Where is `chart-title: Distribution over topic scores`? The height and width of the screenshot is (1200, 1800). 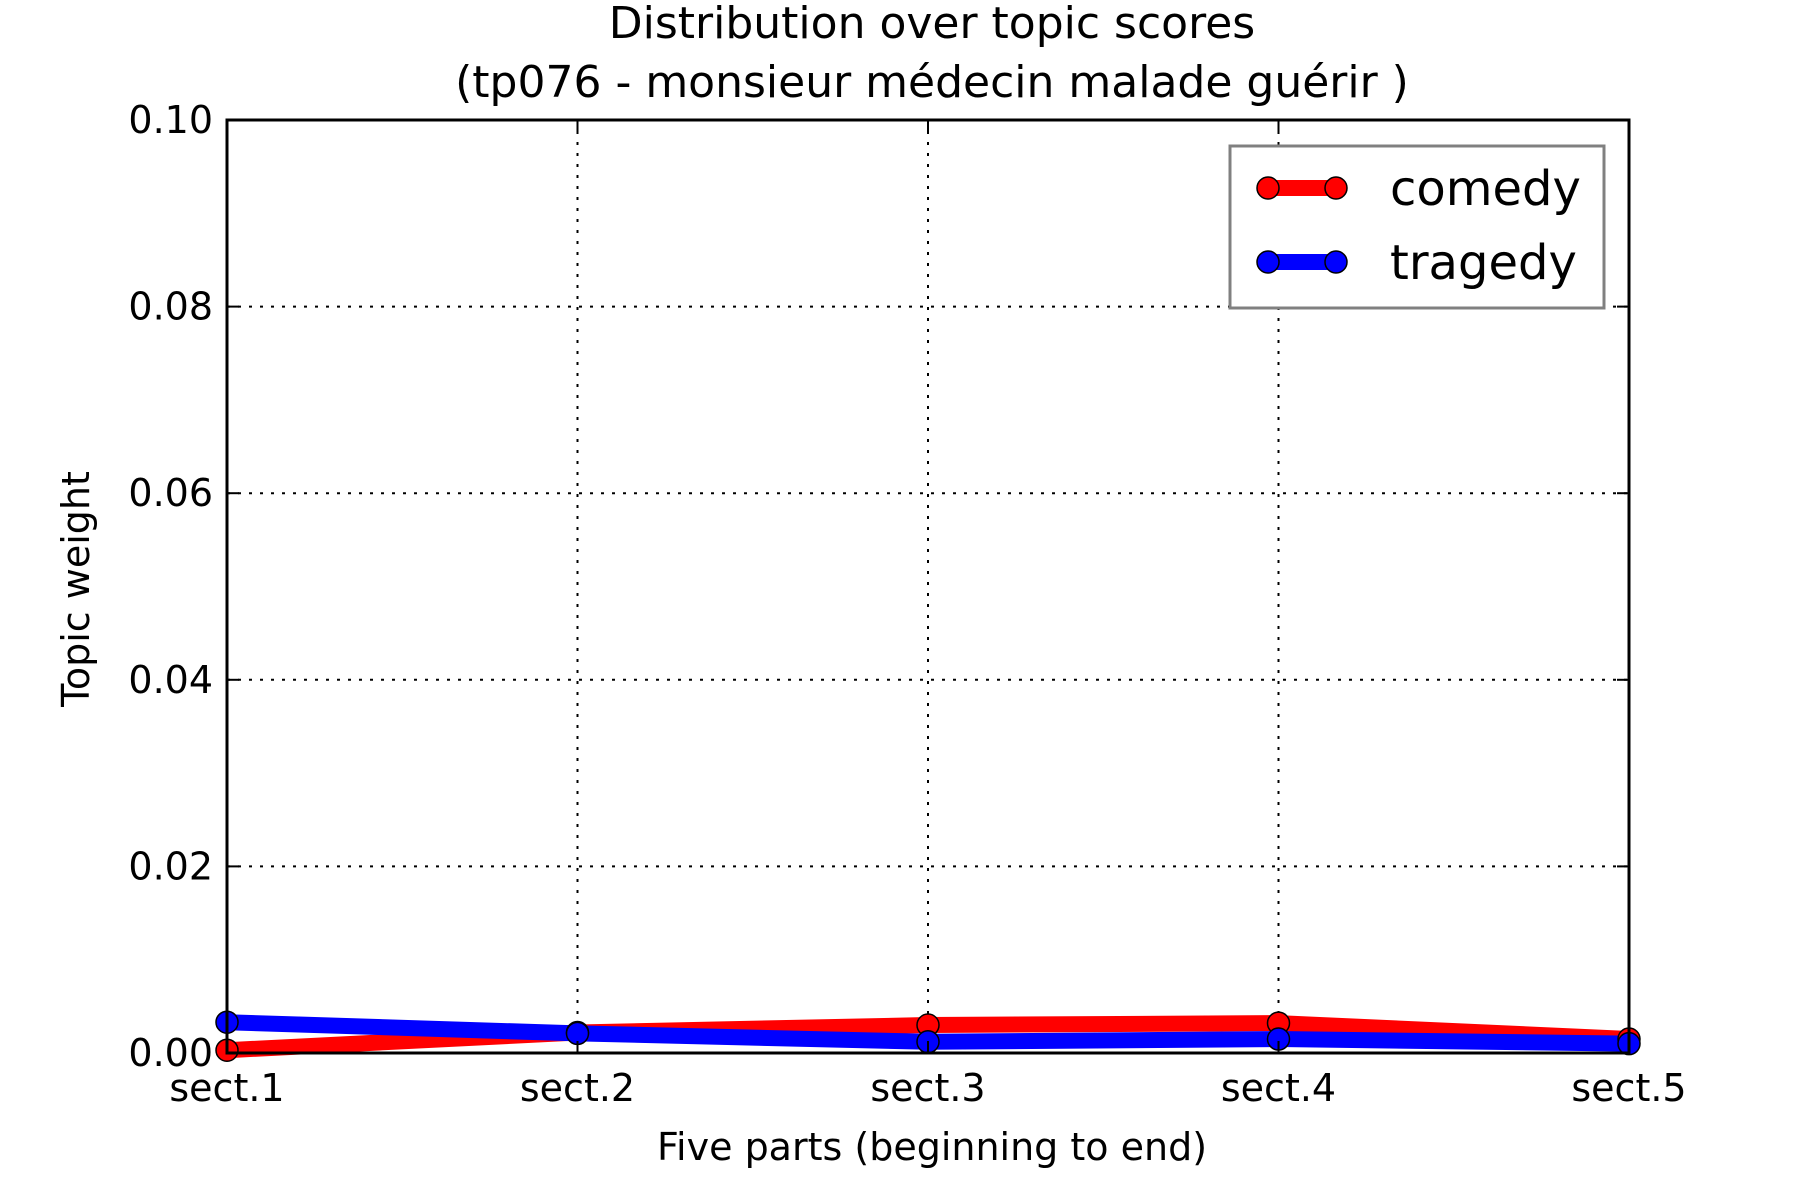
chart-title: Distribution over topic scores is located at coordinates (932, 24).